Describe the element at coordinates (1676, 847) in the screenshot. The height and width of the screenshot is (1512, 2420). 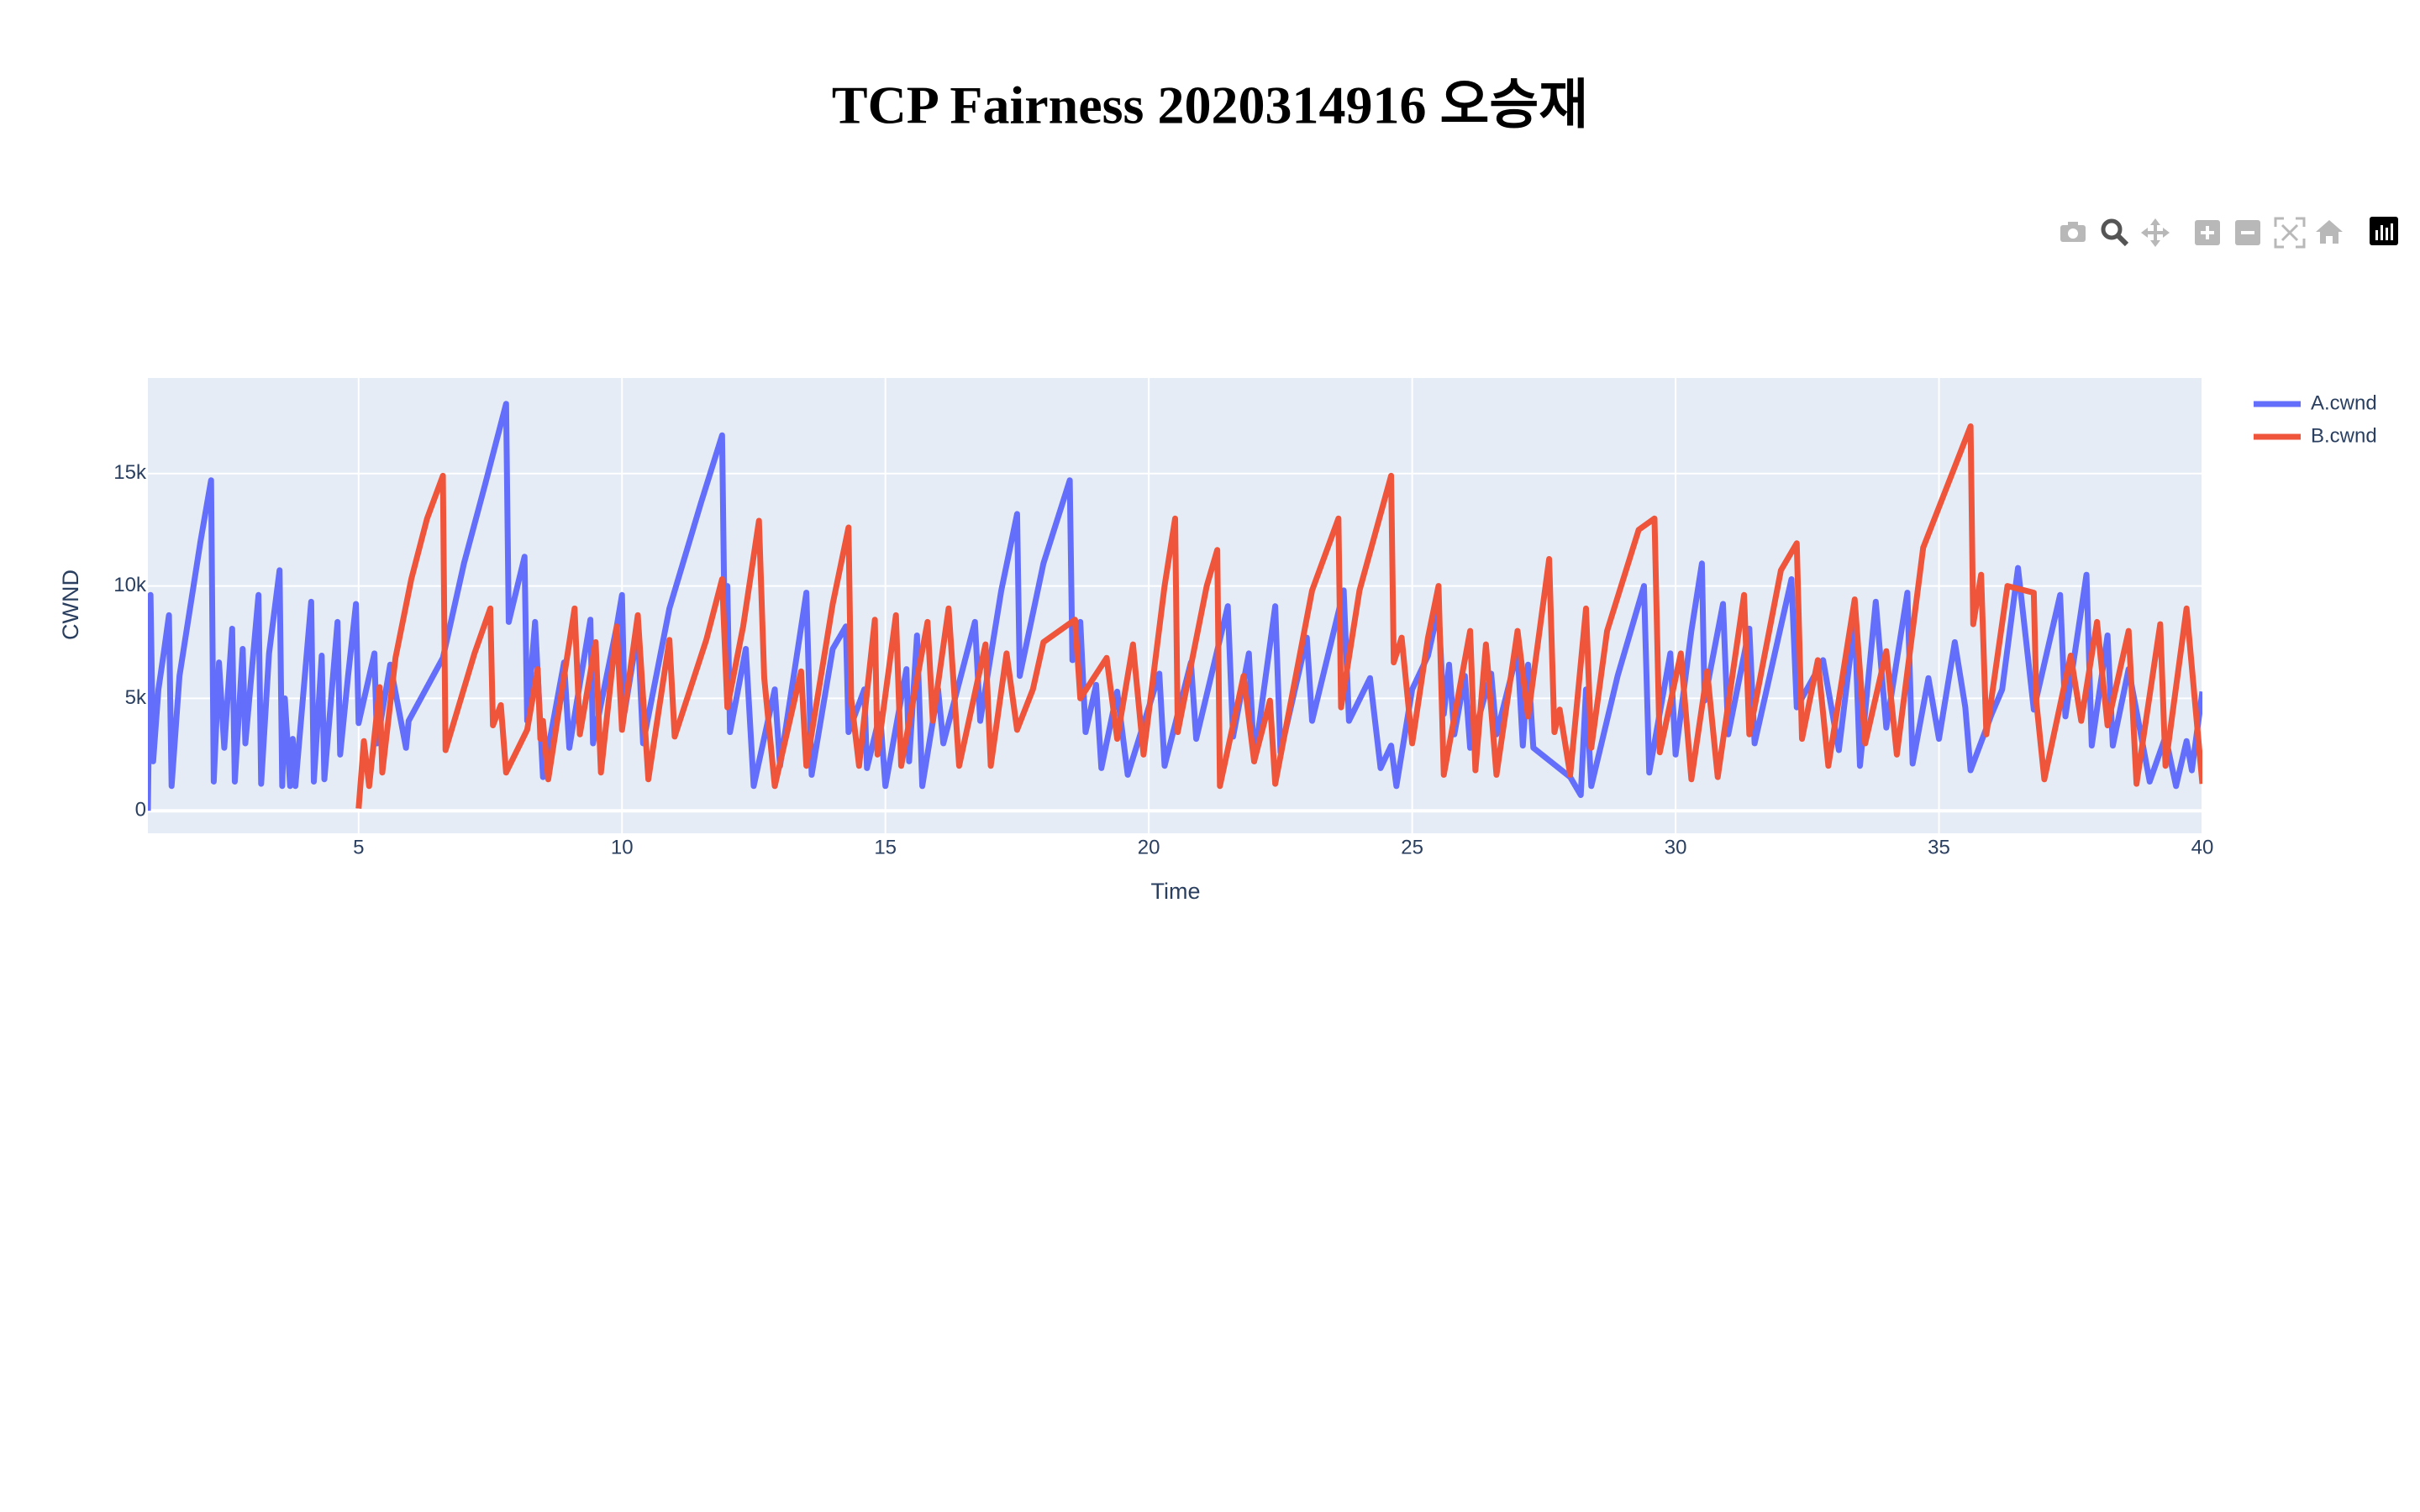
I see `x-tick-label: 30` at that location.